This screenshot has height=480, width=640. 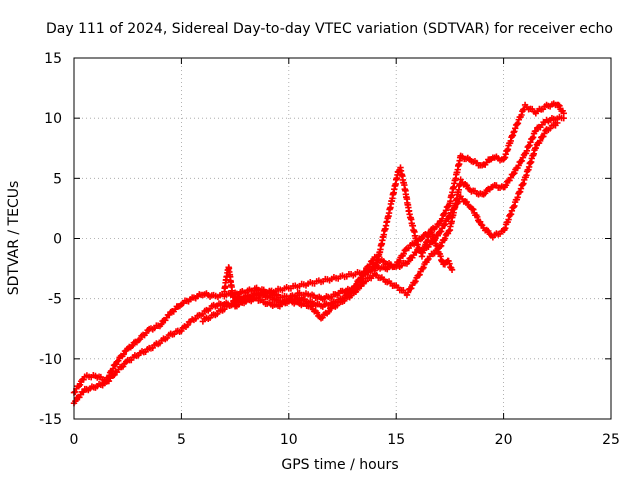 What do you see at coordinates (181, 440) in the screenshot?
I see `x-tick-label: 5` at bounding box center [181, 440].